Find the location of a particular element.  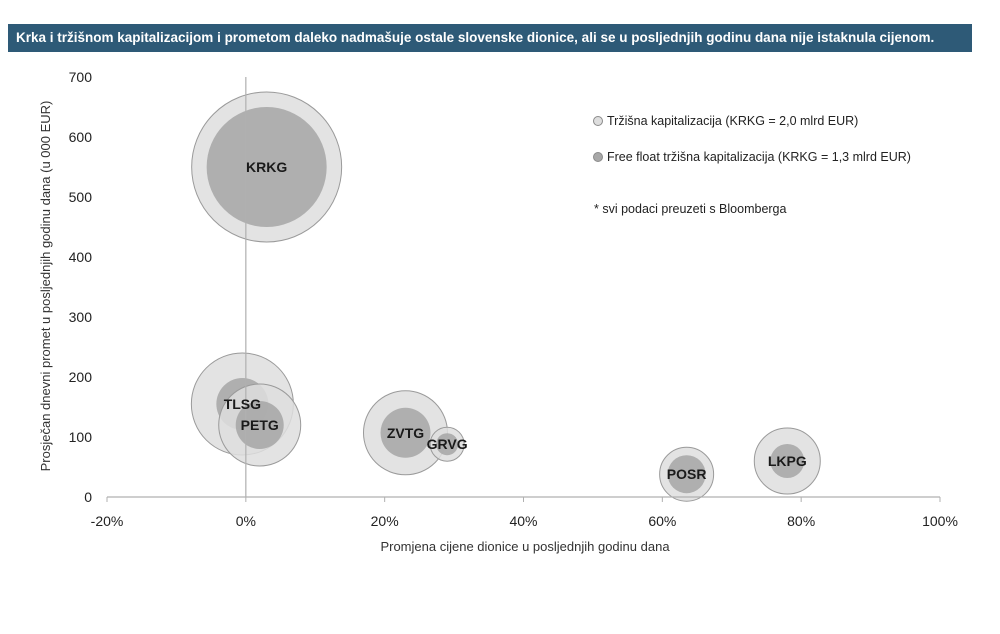

y-tick-label-300: 300 is located at coordinates (81, 317).